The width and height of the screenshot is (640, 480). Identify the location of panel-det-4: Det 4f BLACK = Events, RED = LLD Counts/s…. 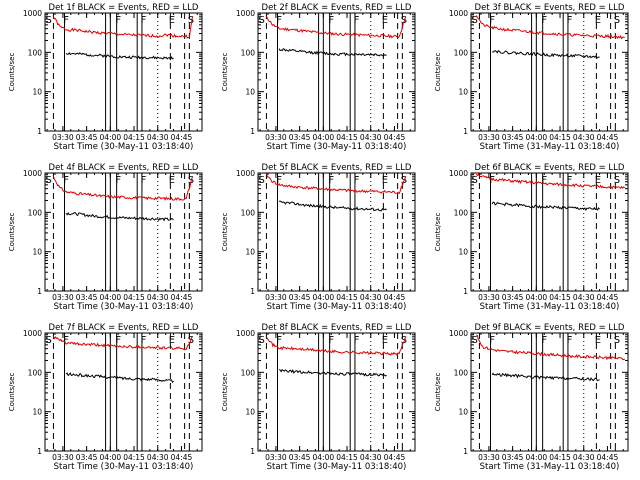
(105, 237).